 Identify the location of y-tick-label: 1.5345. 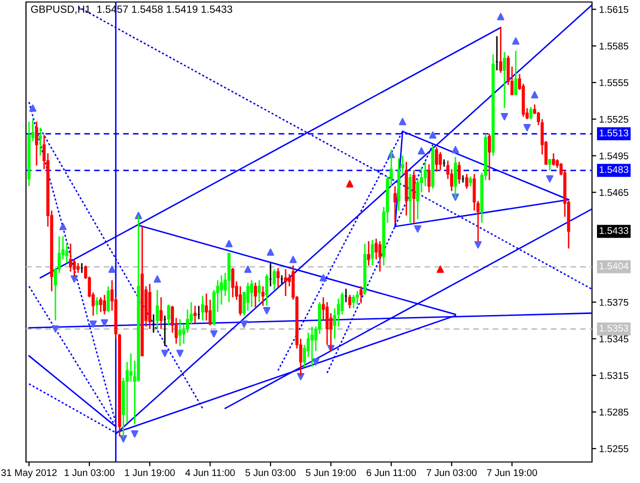
(614, 339).